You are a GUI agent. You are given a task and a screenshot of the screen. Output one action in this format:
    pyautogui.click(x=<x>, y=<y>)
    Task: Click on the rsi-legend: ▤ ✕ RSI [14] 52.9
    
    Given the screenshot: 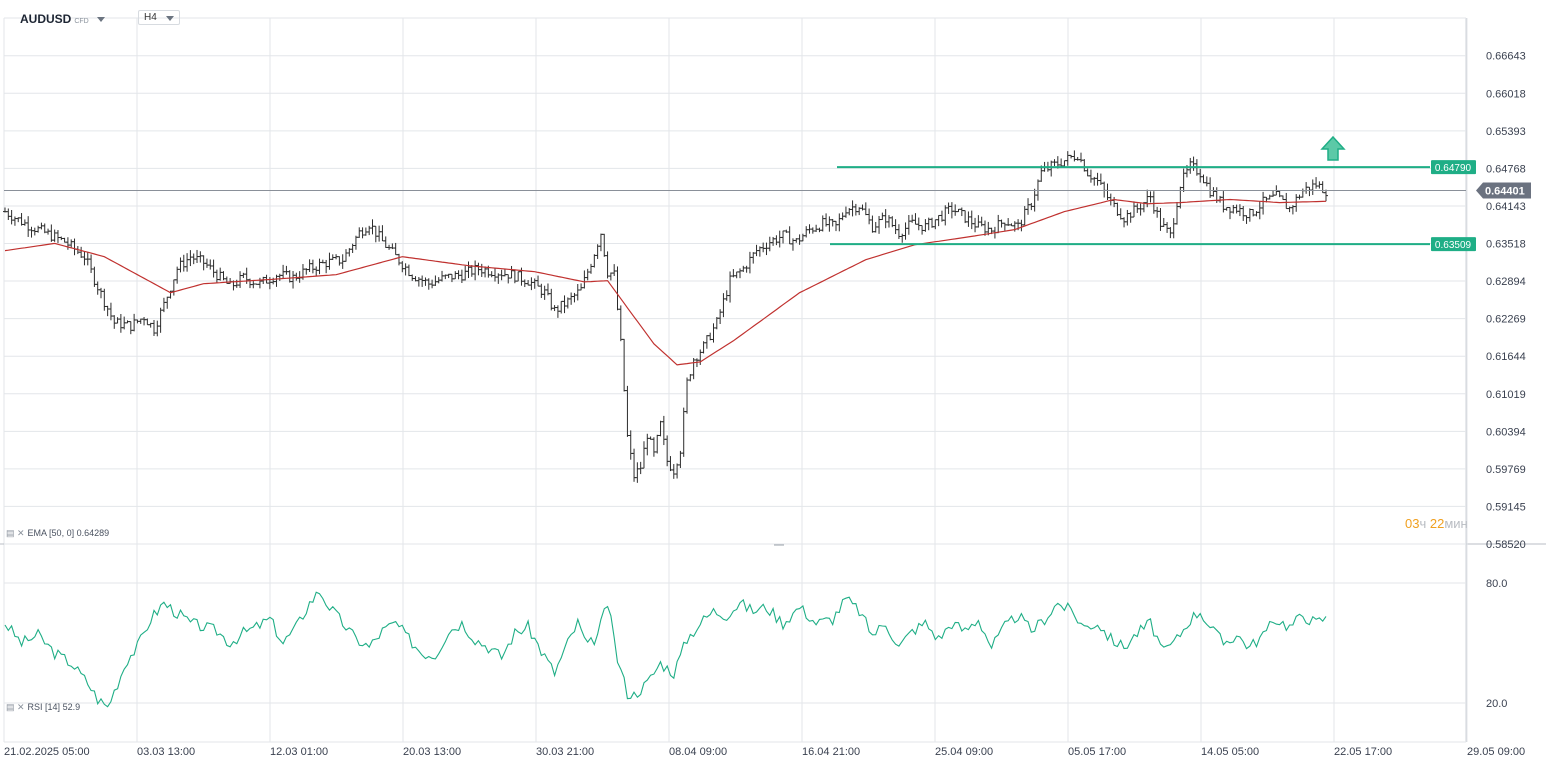 What is the action you would take?
    pyautogui.click(x=43, y=707)
    